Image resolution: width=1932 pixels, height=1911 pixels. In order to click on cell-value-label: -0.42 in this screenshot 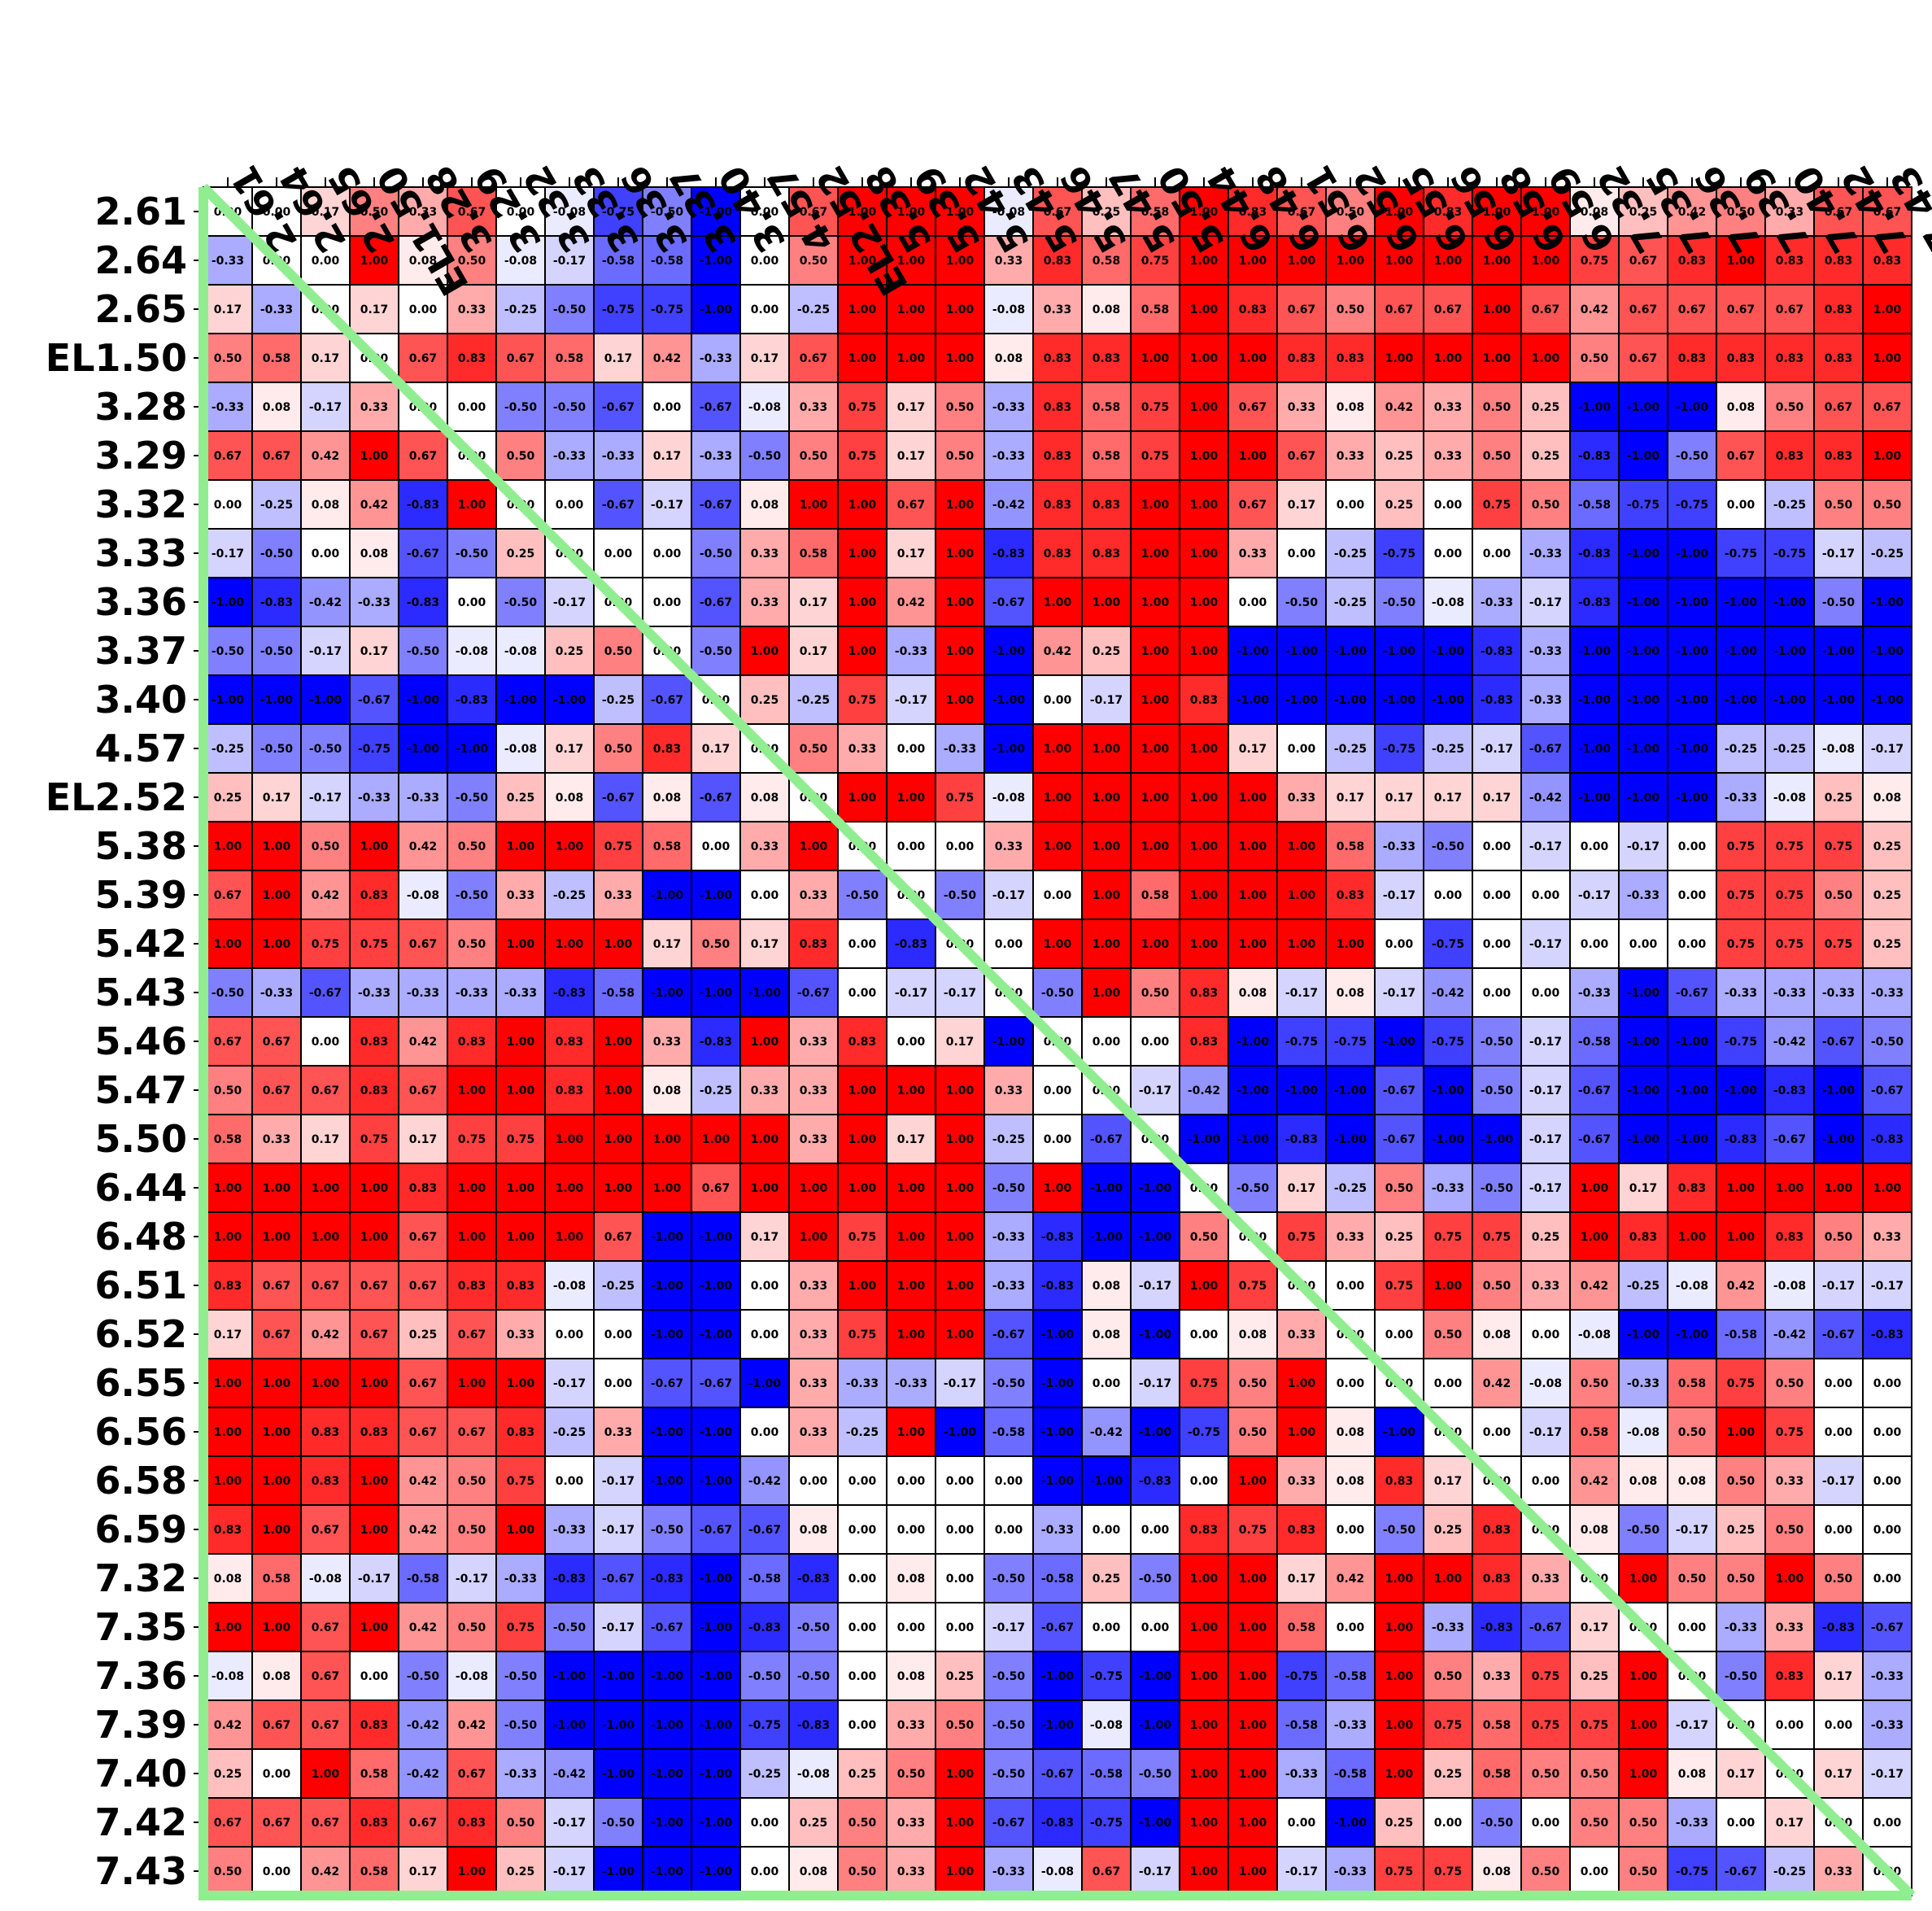, I will do `click(1546, 798)`.